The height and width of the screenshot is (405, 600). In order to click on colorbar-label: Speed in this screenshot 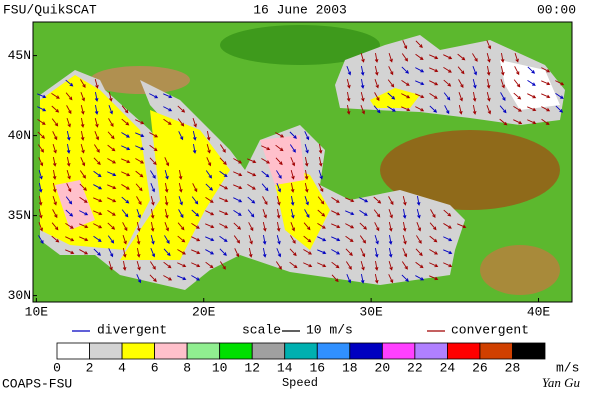, I will do `click(300, 383)`.